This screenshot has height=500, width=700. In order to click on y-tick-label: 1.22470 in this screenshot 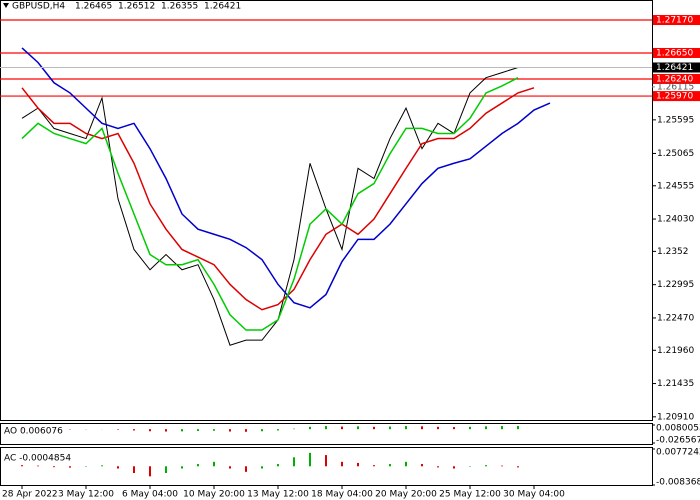, I will do `click(675, 318)`.